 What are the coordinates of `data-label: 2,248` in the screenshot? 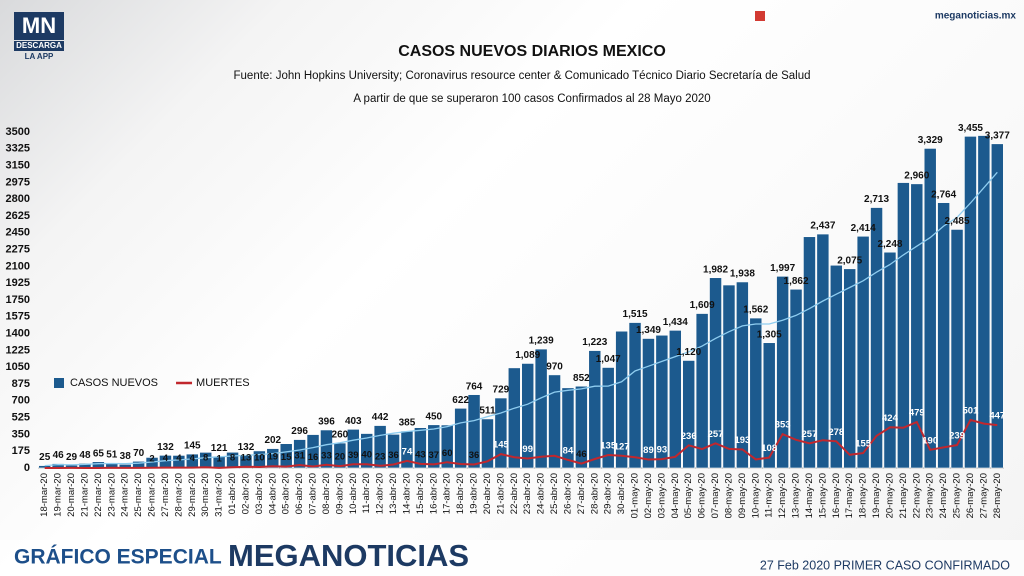 It's located at (889, 244).